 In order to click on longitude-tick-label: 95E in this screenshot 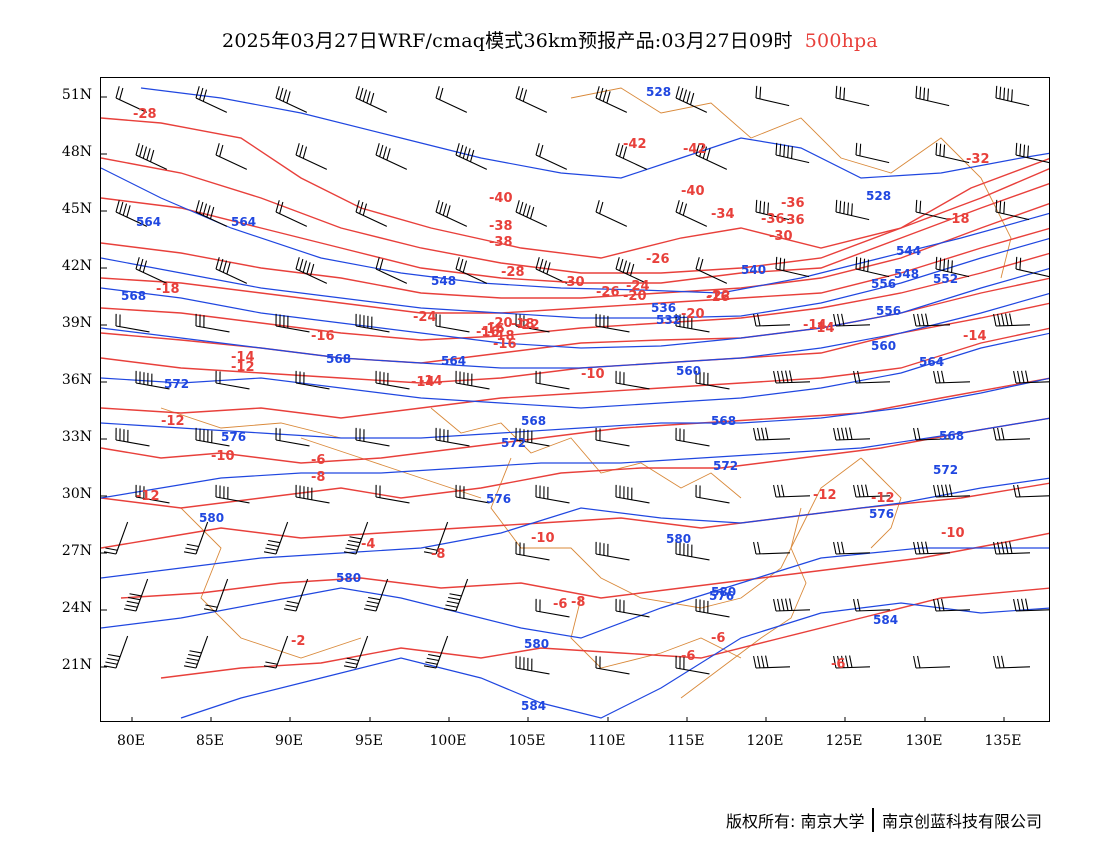, I will do `click(369, 741)`.